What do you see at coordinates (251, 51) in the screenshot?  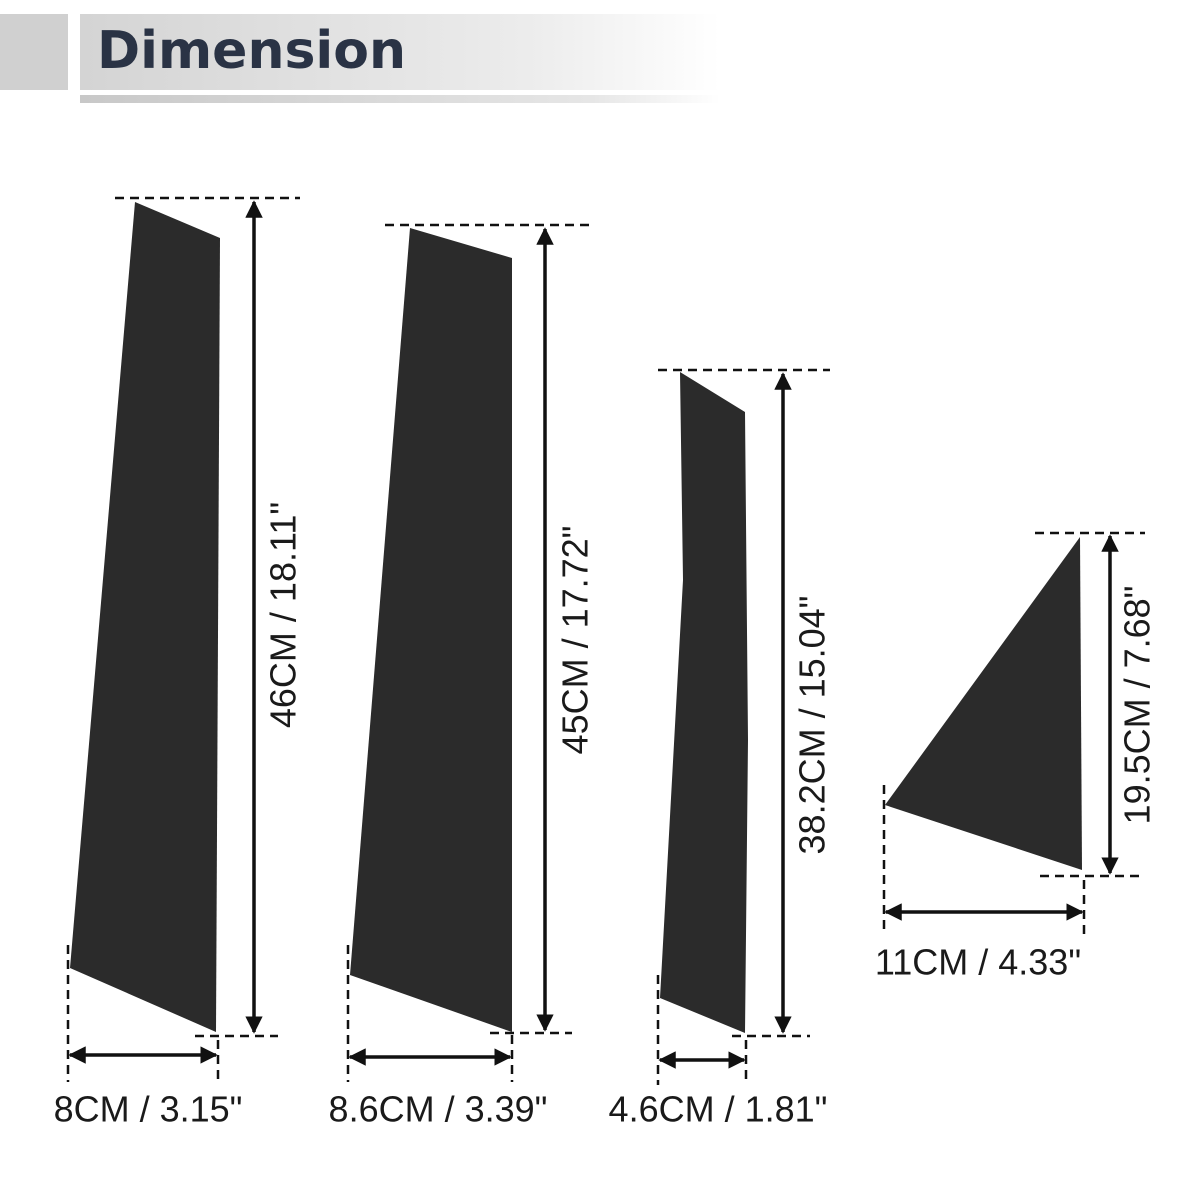 I see `title: Dimension` at bounding box center [251, 51].